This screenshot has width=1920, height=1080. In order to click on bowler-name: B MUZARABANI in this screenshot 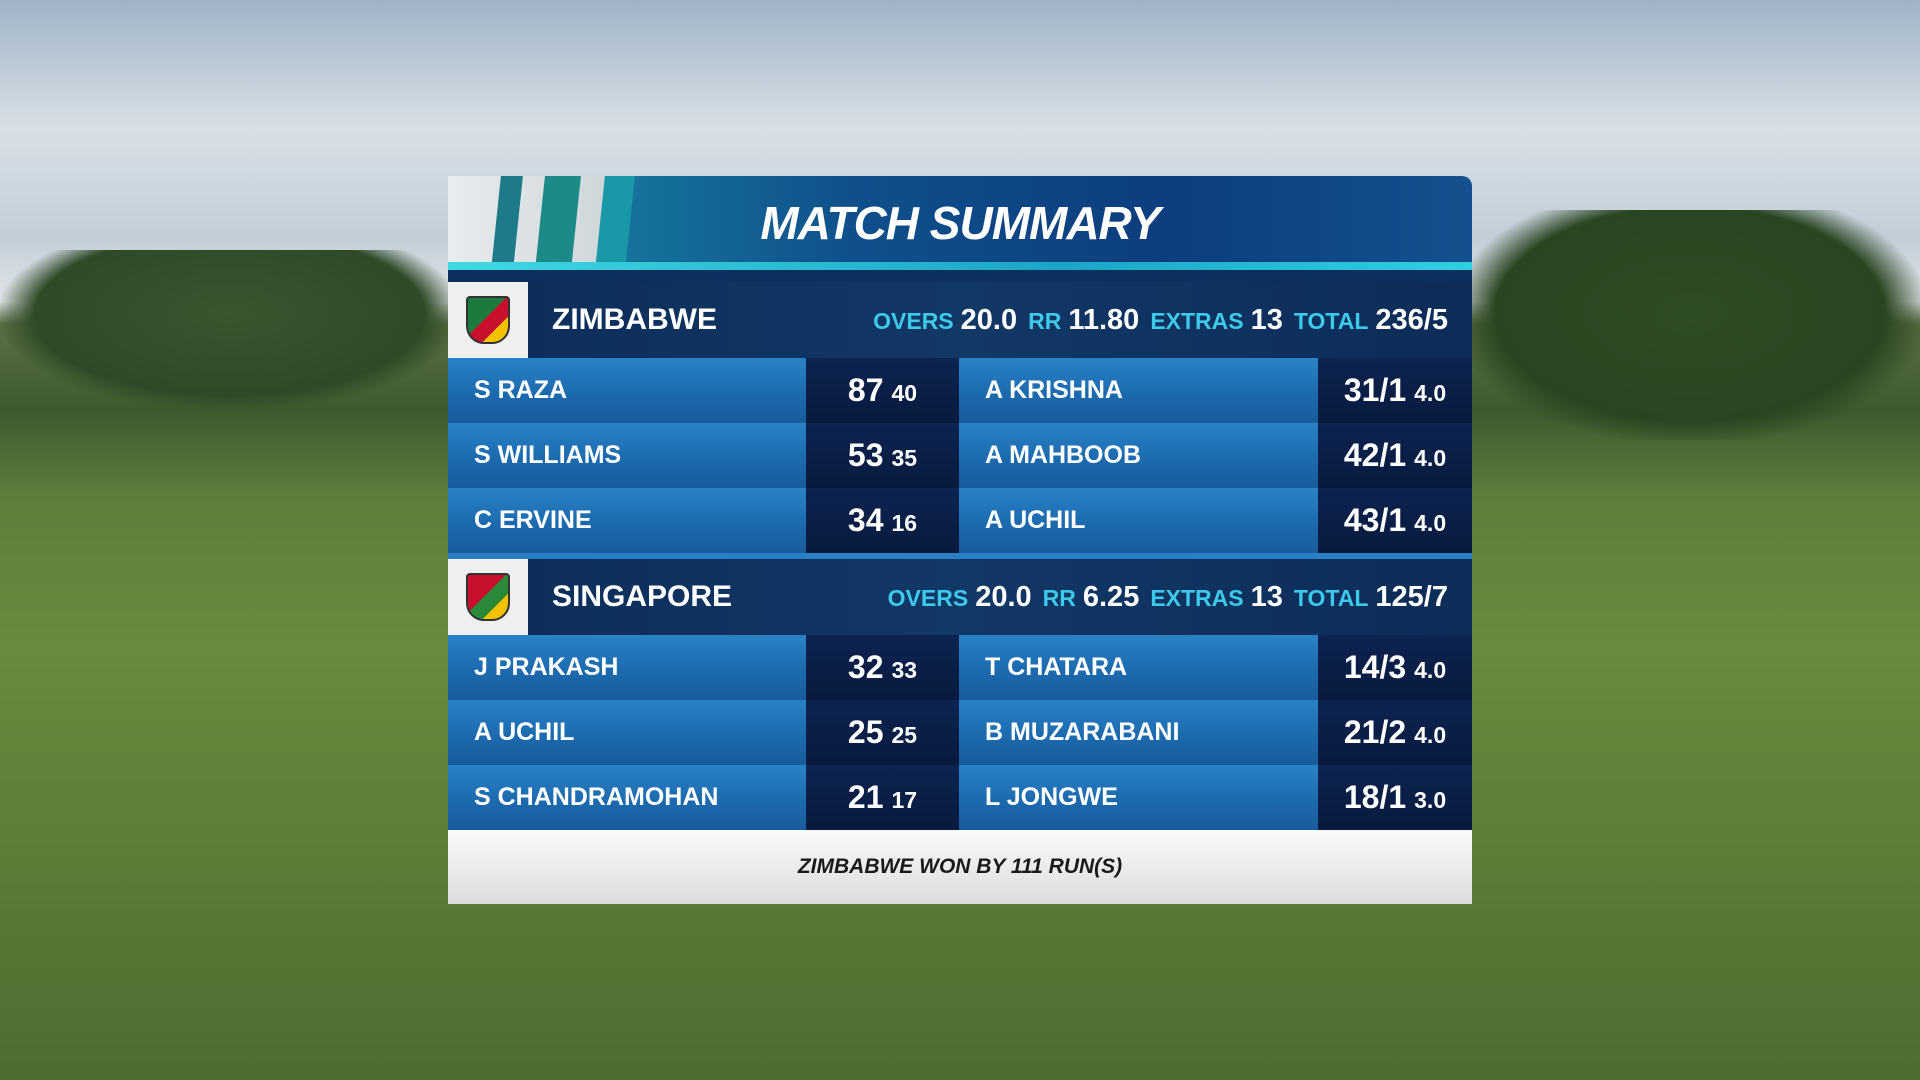, I will do `click(1138, 732)`.